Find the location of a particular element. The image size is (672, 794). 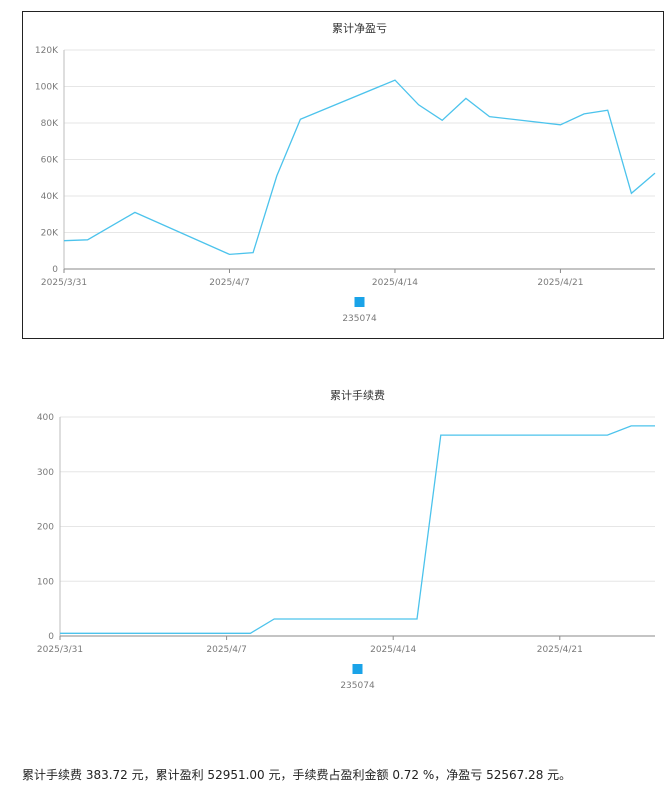

y-tick-label: 20K is located at coordinates (50, 234).